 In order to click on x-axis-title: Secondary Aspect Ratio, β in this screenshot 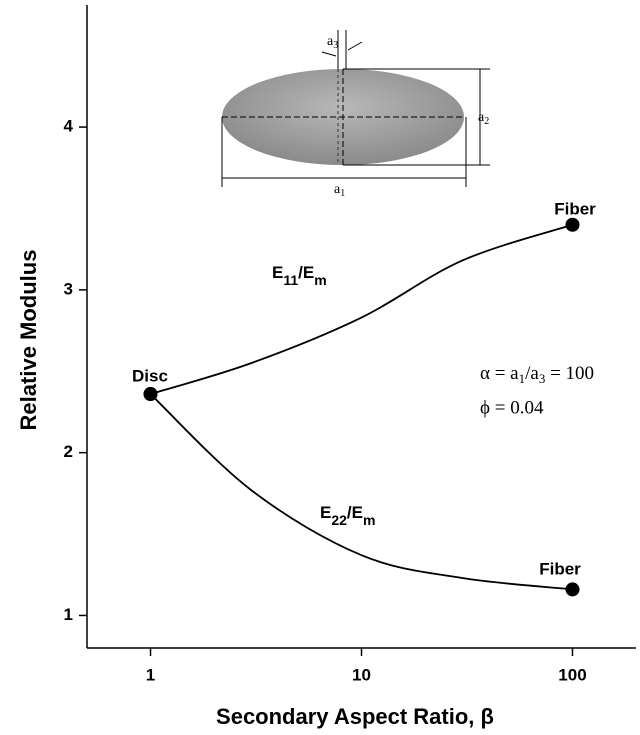, I will do `click(355, 716)`.